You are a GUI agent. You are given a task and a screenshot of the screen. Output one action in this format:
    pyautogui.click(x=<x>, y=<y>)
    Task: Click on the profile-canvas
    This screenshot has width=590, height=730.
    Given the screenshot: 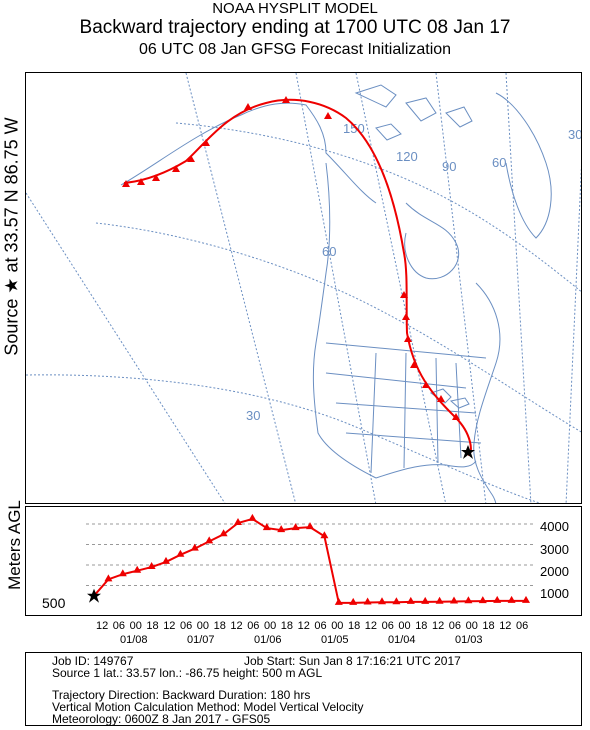 What is the action you would take?
    pyautogui.click(x=311, y=559)
    